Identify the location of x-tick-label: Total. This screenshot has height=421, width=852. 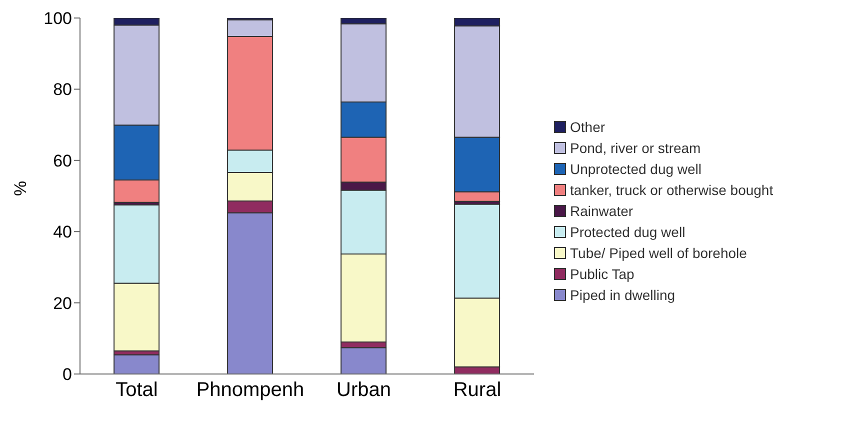
(137, 390).